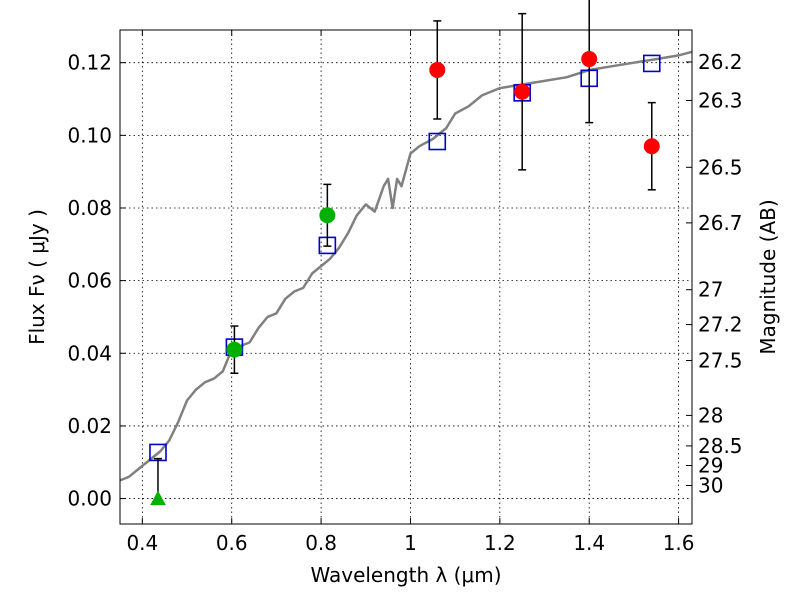  Describe the element at coordinates (720, 62) in the screenshot. I see `y2-tick-label: 26.2` at that location.